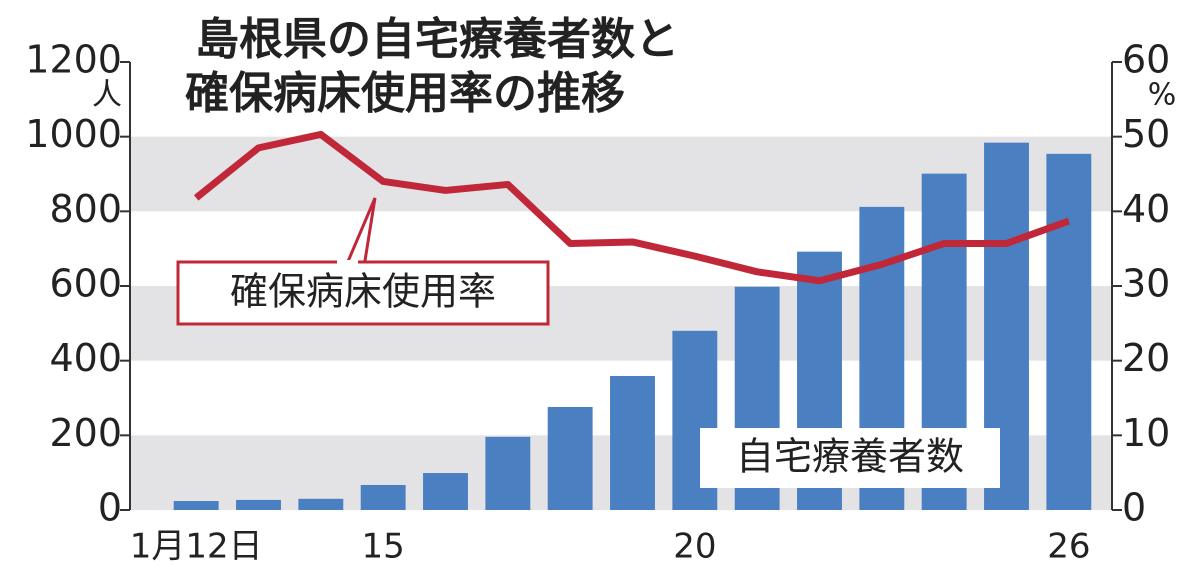 Image resolution: width=1200 pixels, height=575 pixels. I want to click on y2-tick-label: 0, so click(1134, 508).